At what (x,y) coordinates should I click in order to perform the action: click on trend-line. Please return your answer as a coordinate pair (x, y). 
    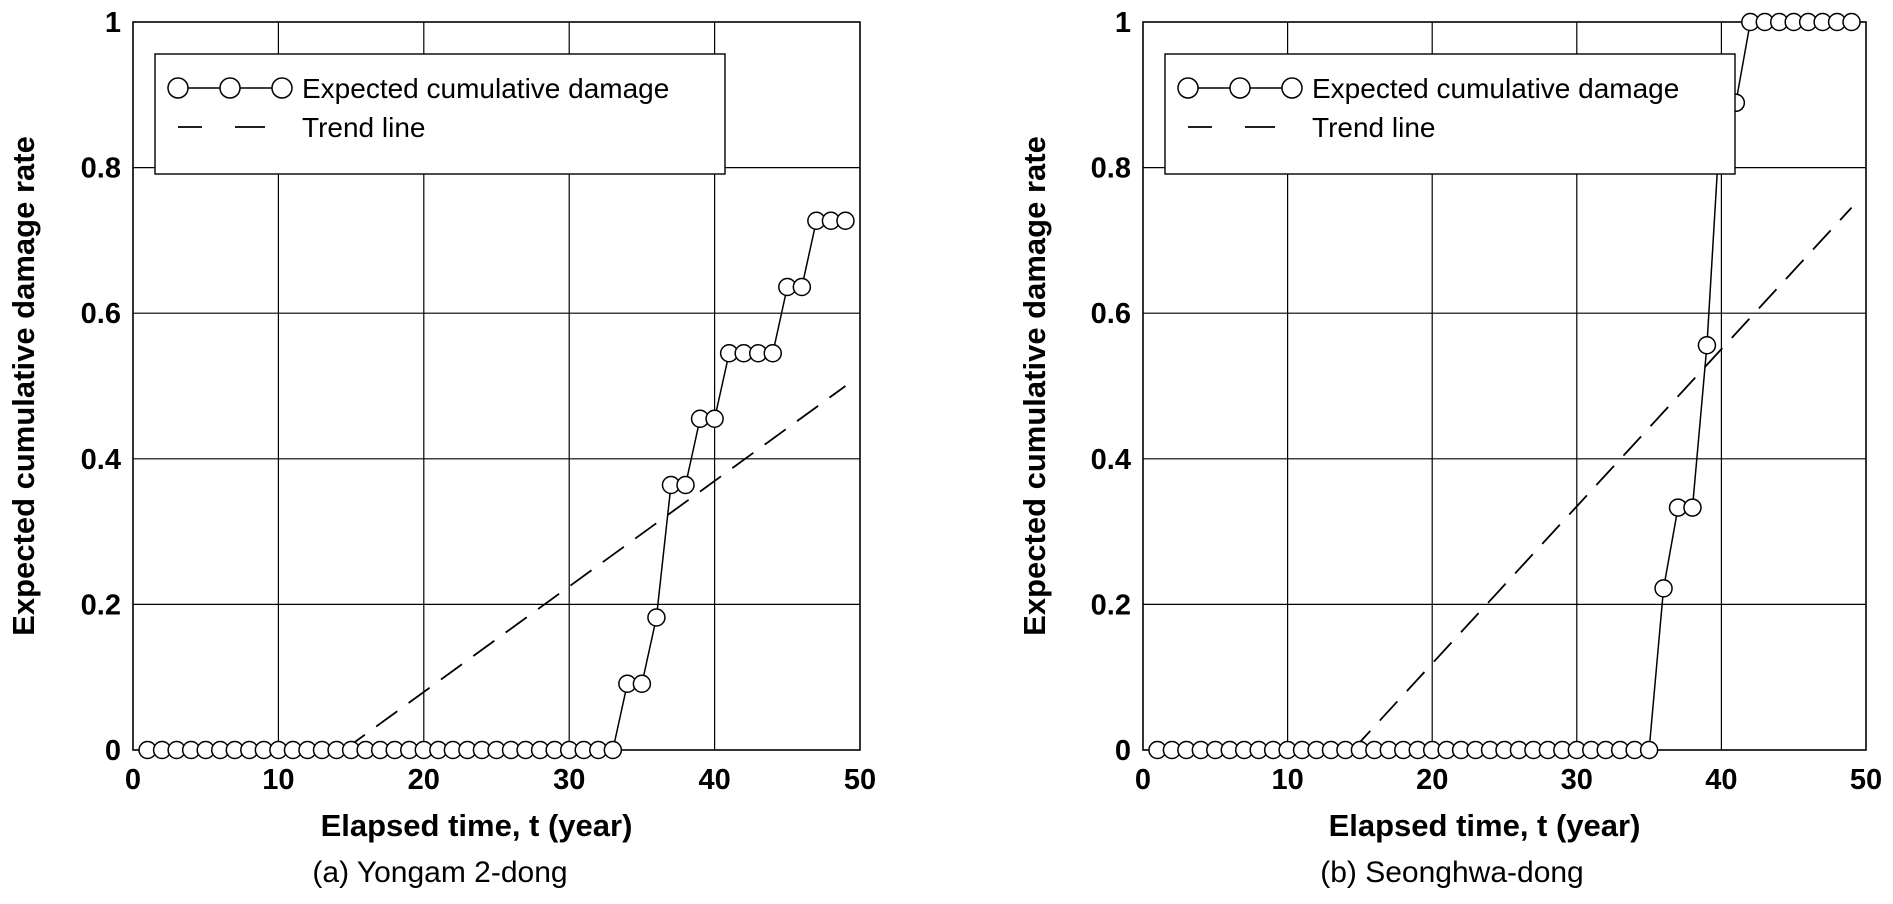
    Looking at the image, I should click on (594, 568).